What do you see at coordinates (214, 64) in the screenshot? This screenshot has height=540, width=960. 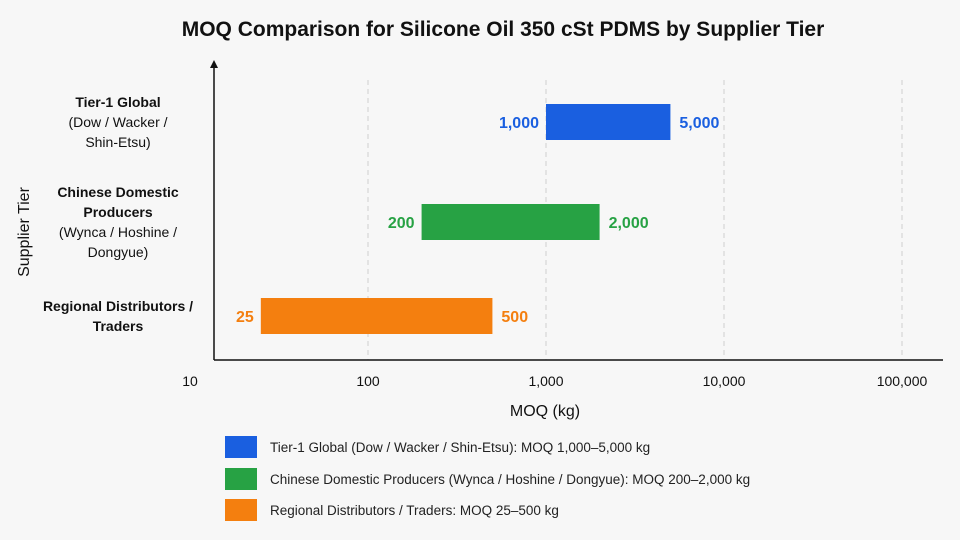 I see `y-axis-arrow` at bounding box center [214, 64].